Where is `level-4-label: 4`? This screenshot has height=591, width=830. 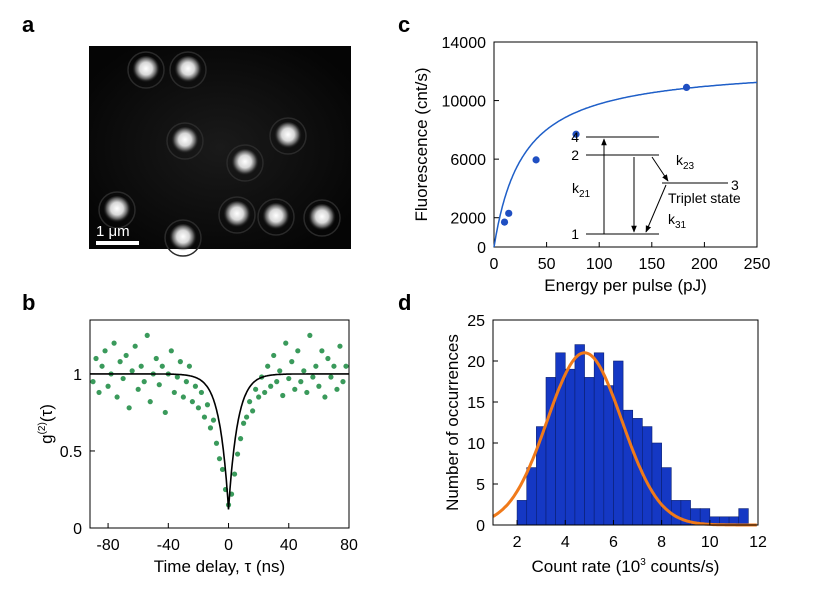 level-4-label: 4 is located at coordinates (575, 137).